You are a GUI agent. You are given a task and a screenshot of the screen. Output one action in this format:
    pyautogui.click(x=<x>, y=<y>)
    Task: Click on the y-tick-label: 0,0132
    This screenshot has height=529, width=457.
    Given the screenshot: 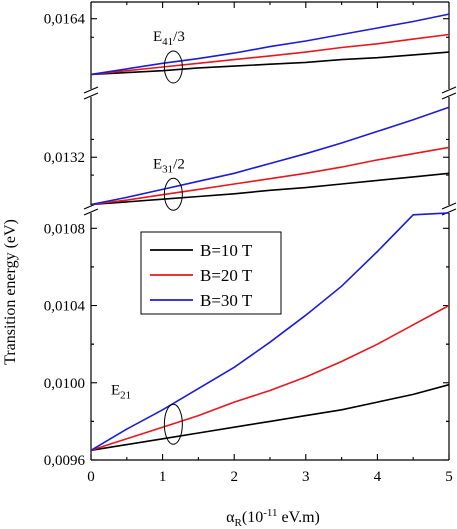 What is the action you would take?
    pyautogui.click(x=64, y=158)
    